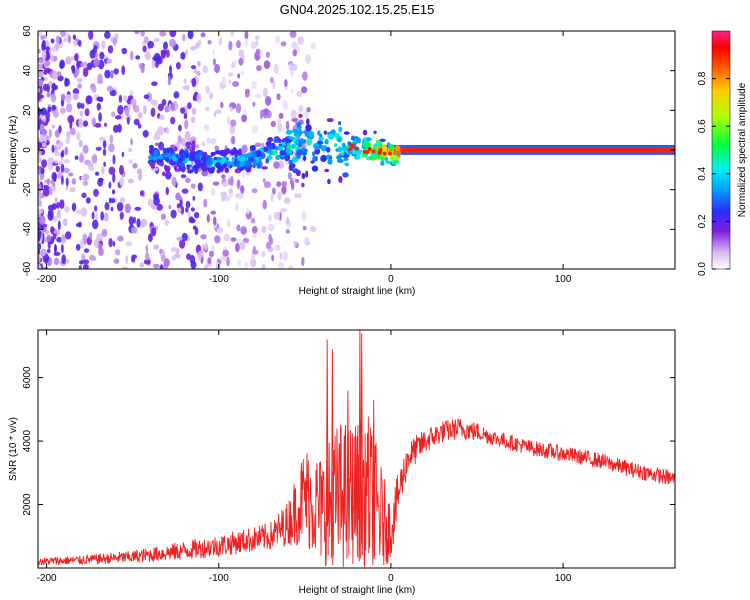  What do you see at coordinates (721, 150) in the screenshot?
I see `colorbar-gradient` at bounding box center [721, 150].